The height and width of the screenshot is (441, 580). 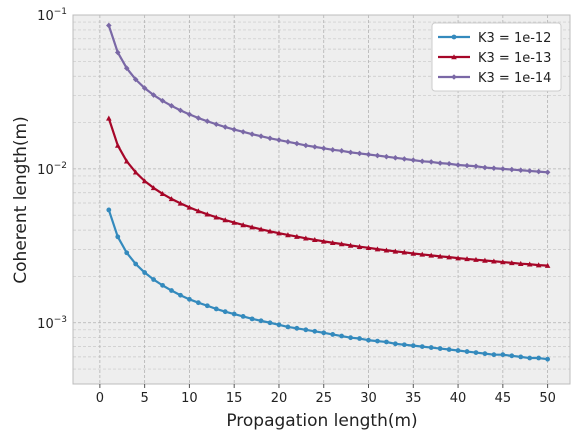 What do you see at coordinates (503, 398) in the screenshot?
I see `x-tick-label: 45` at bounding box center [503, 398].